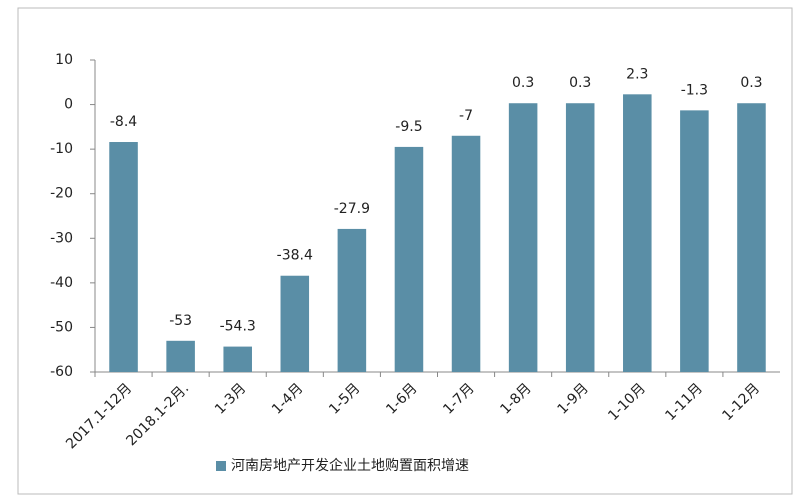 The height and width of the screenshot is (500, 800). Describe the element at coordinates (61, 194) in the screenshot. I see `y-tick-label: -20` at that location.